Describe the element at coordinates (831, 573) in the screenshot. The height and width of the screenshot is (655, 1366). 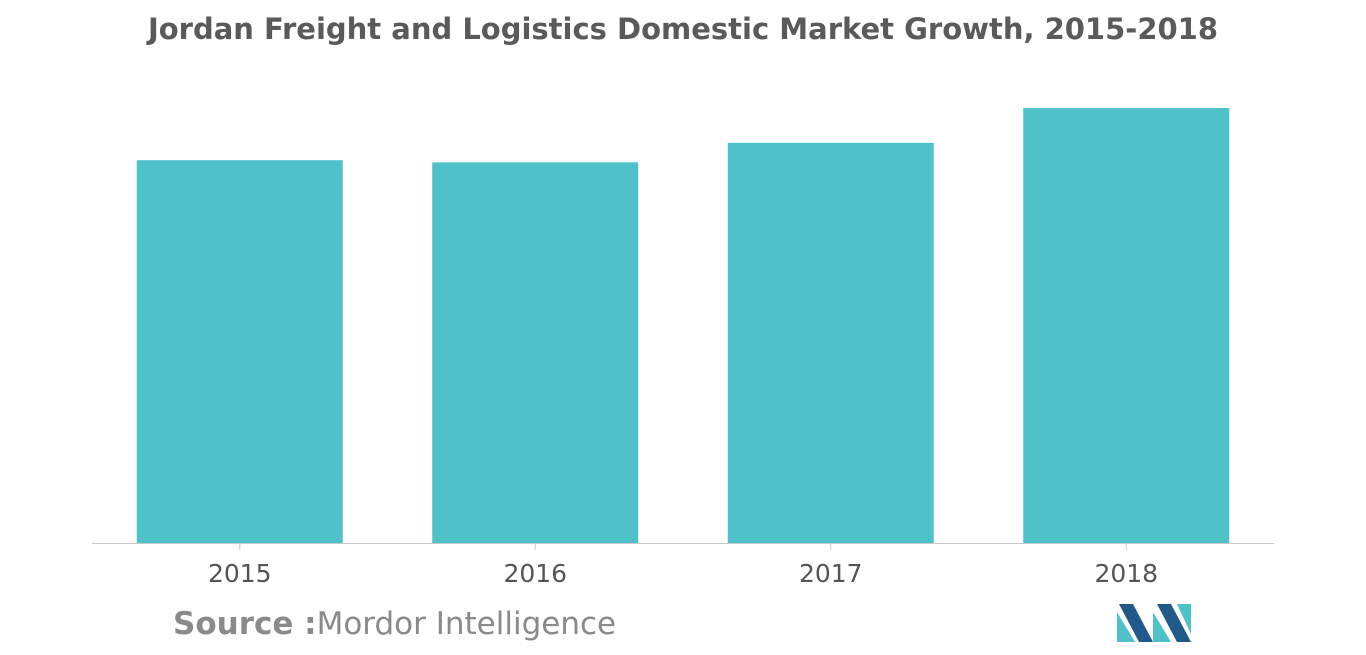
I see `x-tick-label: 2017` at that location.